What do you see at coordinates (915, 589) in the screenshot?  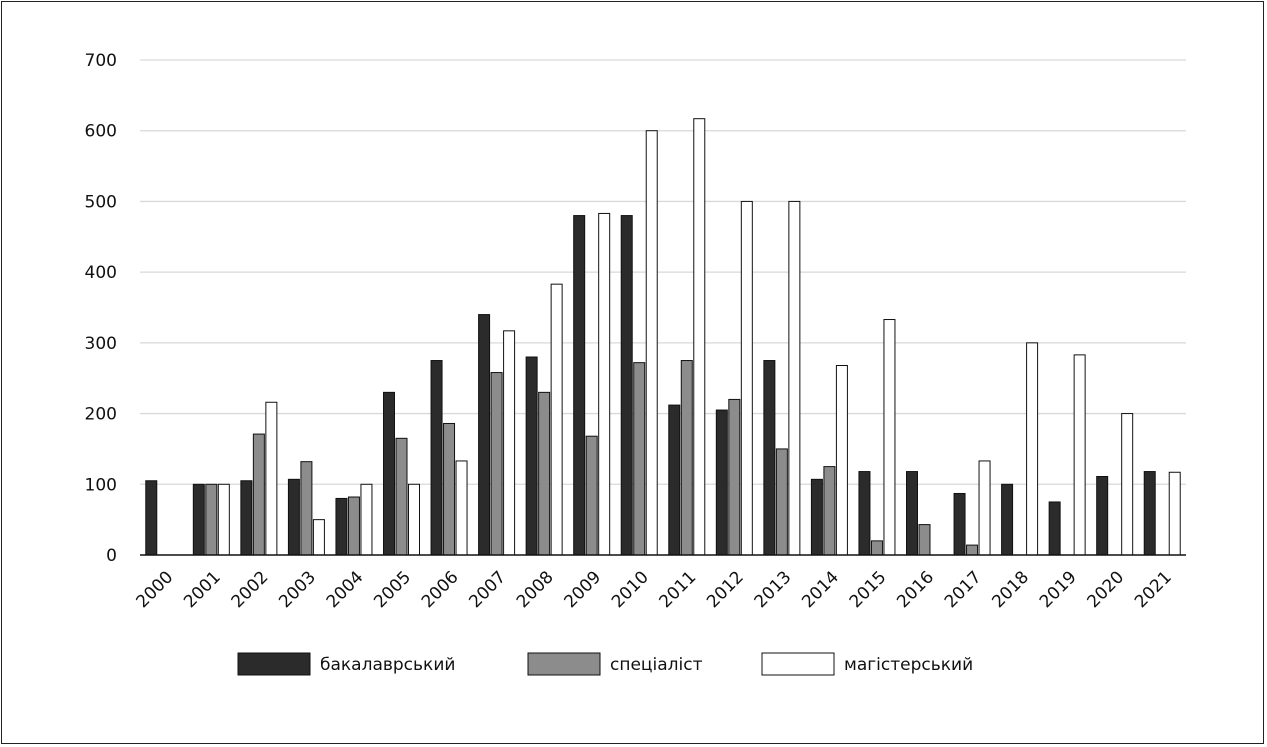 I see `x-tick-label: 2016` at bounding box center [915, 589].